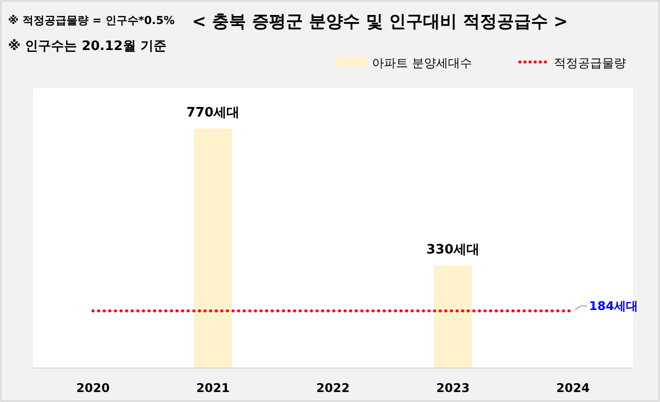 The height and width of the screenshot is (402, 660). What do you see at coordinates (87, 46) in the screenshot?
I see `text: ※ 인구수는 20.12월 기준` at bounding box center [87, 46].